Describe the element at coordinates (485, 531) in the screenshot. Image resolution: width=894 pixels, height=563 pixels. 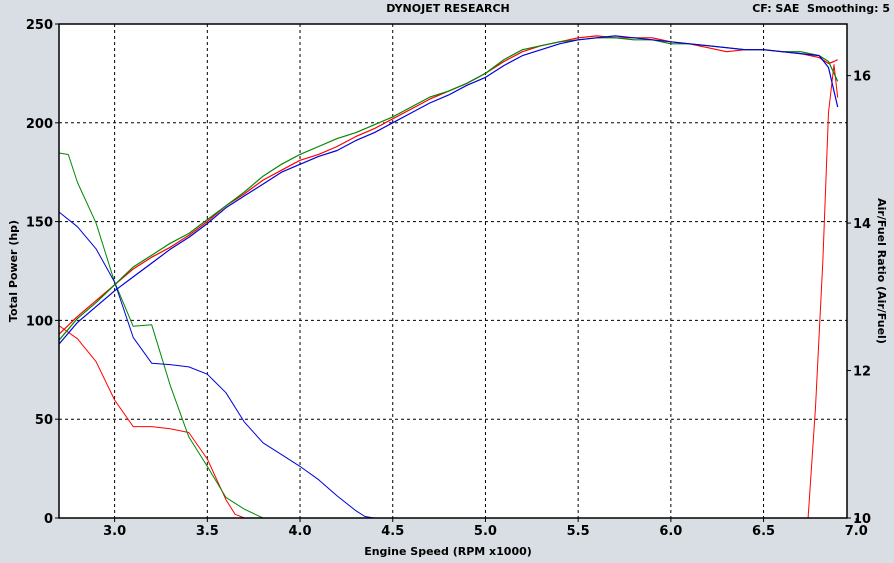
I see `x-tick-label: 5.0` at that location.